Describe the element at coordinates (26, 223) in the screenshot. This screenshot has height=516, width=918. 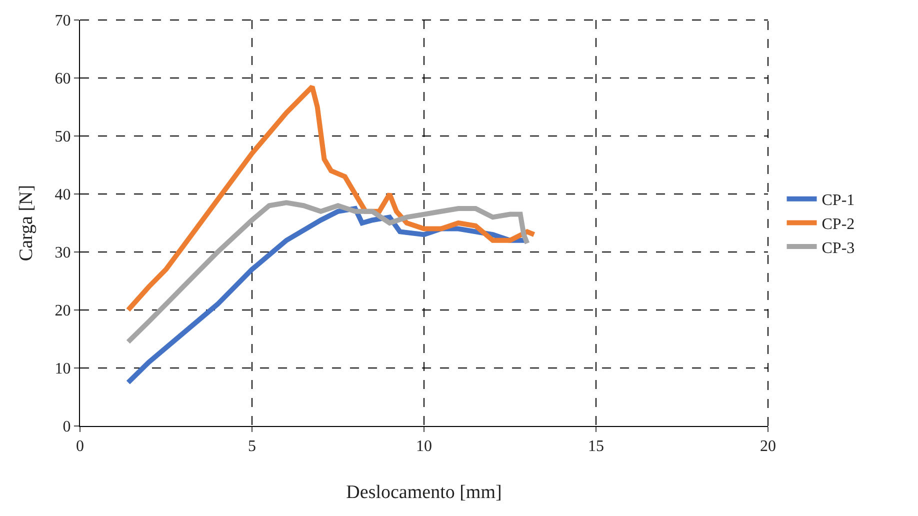
I see `y-axis-title: Carga [N]` at that location.